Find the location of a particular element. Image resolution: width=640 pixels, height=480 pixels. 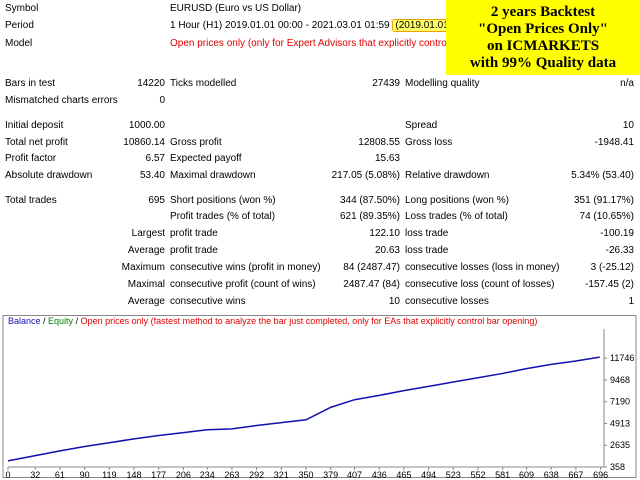

x-tick-label: 609 is located at coordinates (526, 475).